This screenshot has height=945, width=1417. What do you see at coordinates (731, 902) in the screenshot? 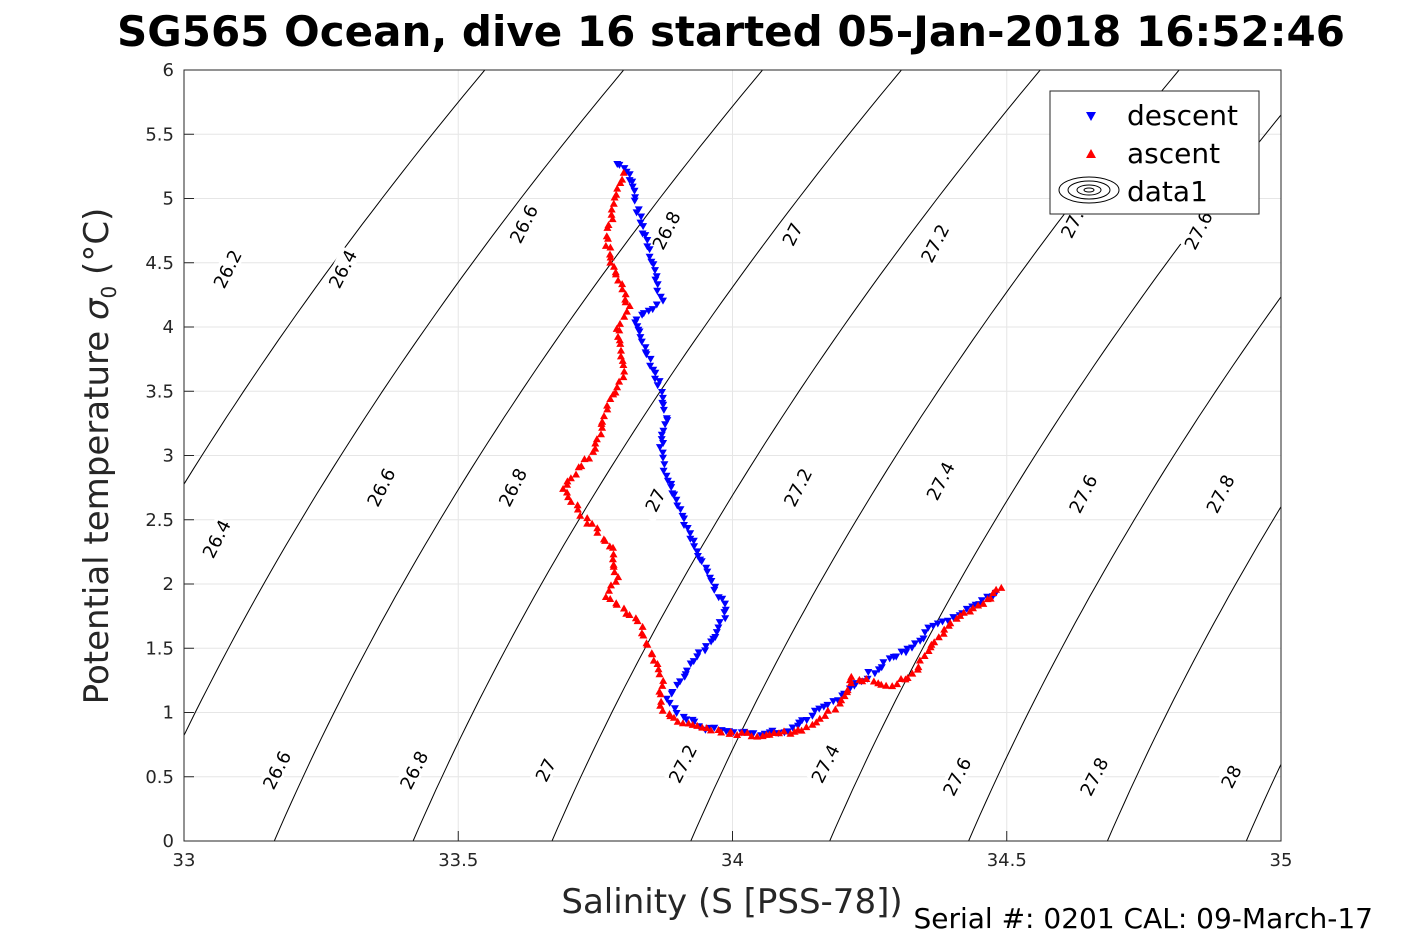
I see `x-axis-label: Salinity (S [PSS-78])` at bounding box center [731, 902].